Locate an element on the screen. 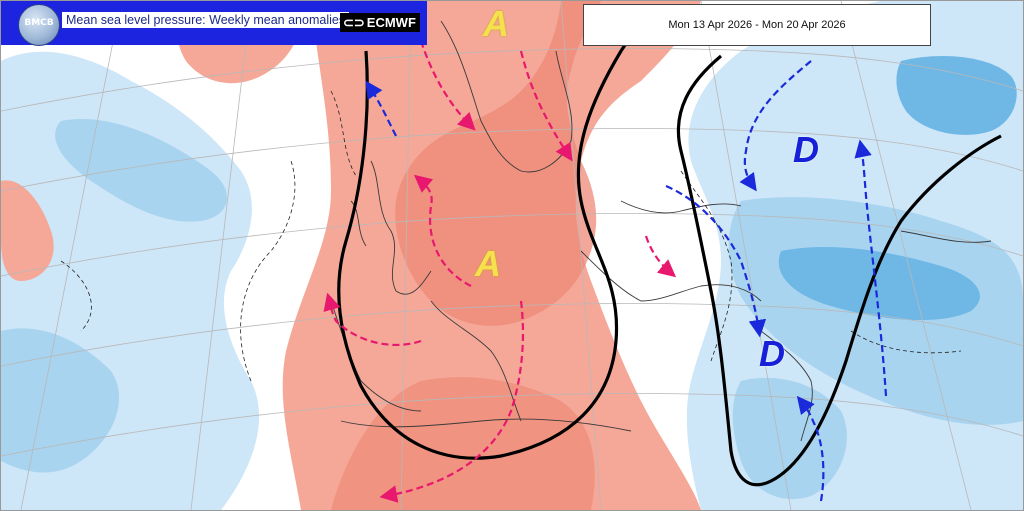 The height and width of the screenshot is (511, 1024). logo-text: BMCB is located at coordinates (39, 23).